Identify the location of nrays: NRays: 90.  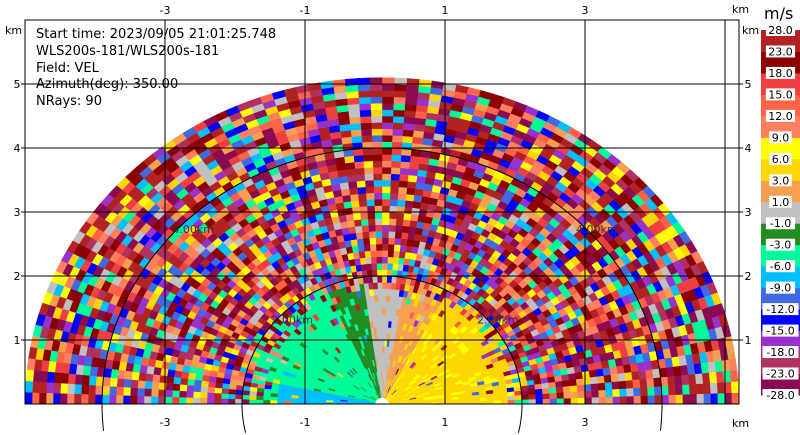
(69, 101).